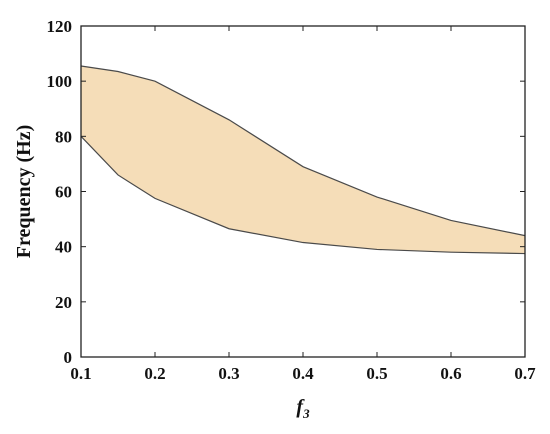  What do you see at coordinates (300, 407) in the screenshot?
I see `x-axis-label-main: f` at bounding box center [300, 407].